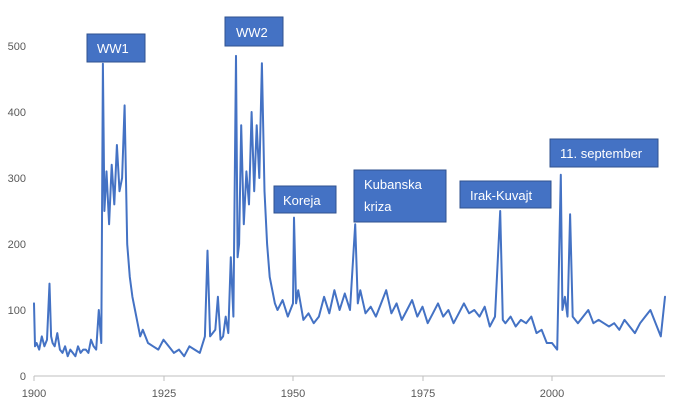 This screenshot has height=409, width=673. What do you see at coordinates (302, 200) in the screenshot?
I see `annotation-label: Koreja` at bounding box center [302, 200].